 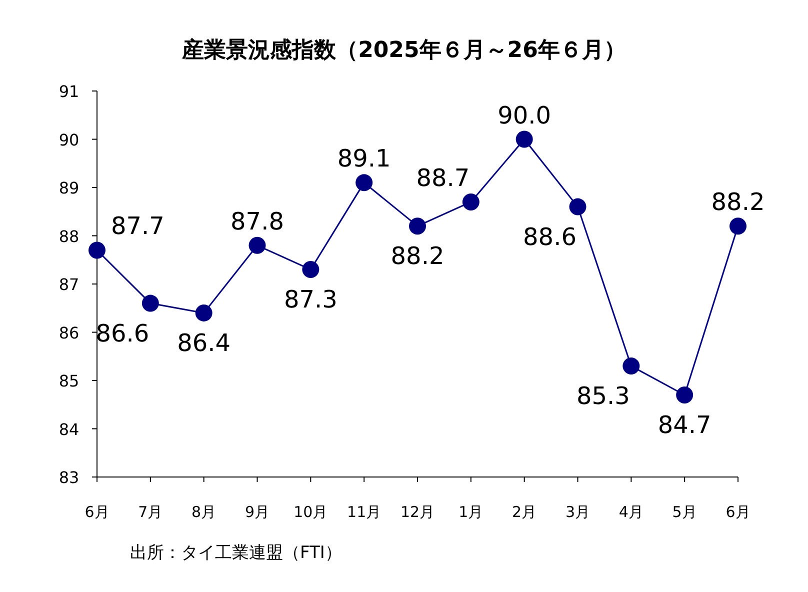 I want to click on x-tick-label: 11月, so click(x=364, y=512).